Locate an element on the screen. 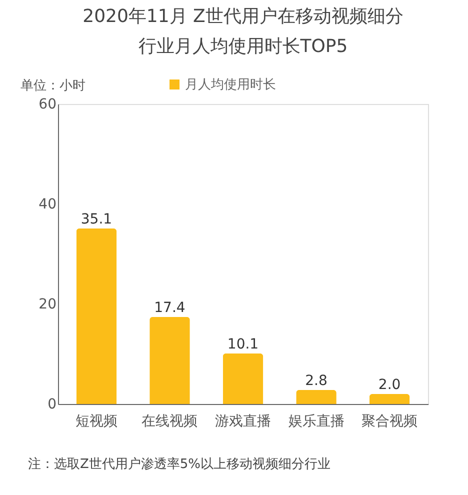 The width and height of the screenshot is (468, 495). text: 2020年11月 Z世代用户在移动视频细分 is located at coordinates (243, 16).